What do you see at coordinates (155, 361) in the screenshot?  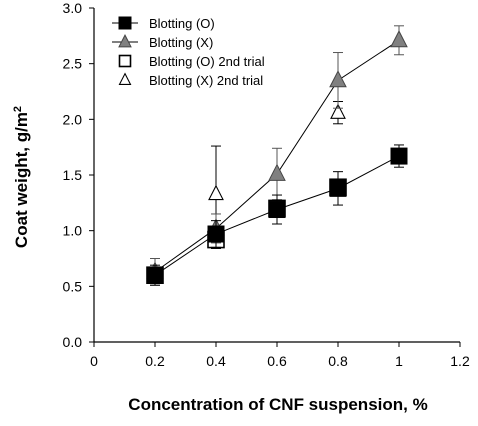 I see `x-tick-label: 0.2` at bounding box center [155, 361].